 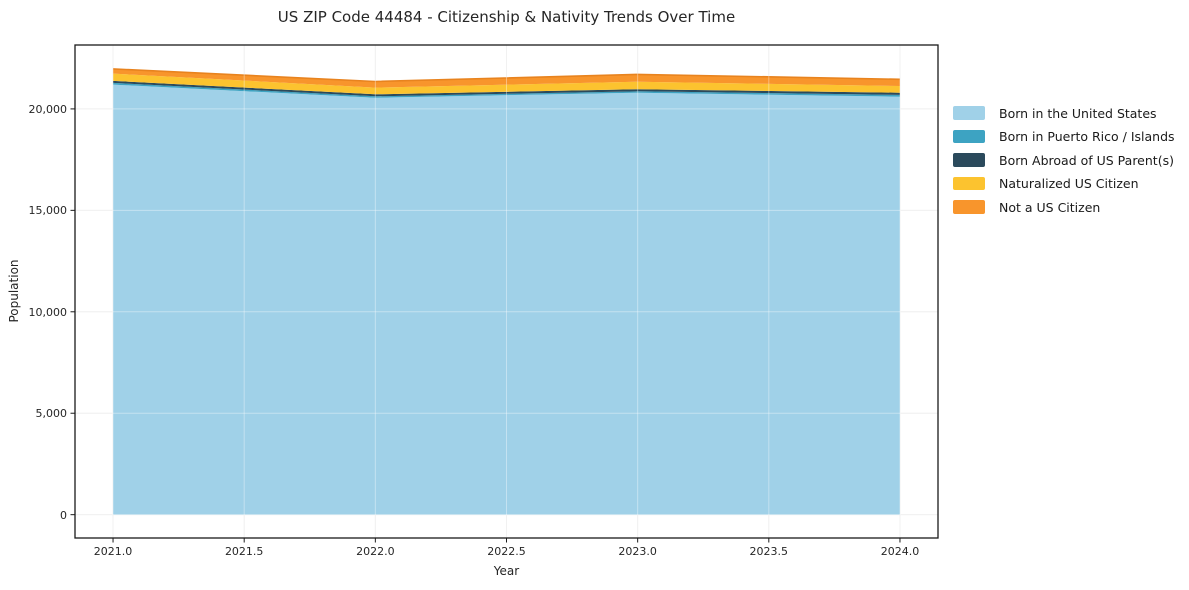 What do you see at coordinates (506, 75) in the screenshot?
I see `total-edge-line` at bounding box center [506, 75].